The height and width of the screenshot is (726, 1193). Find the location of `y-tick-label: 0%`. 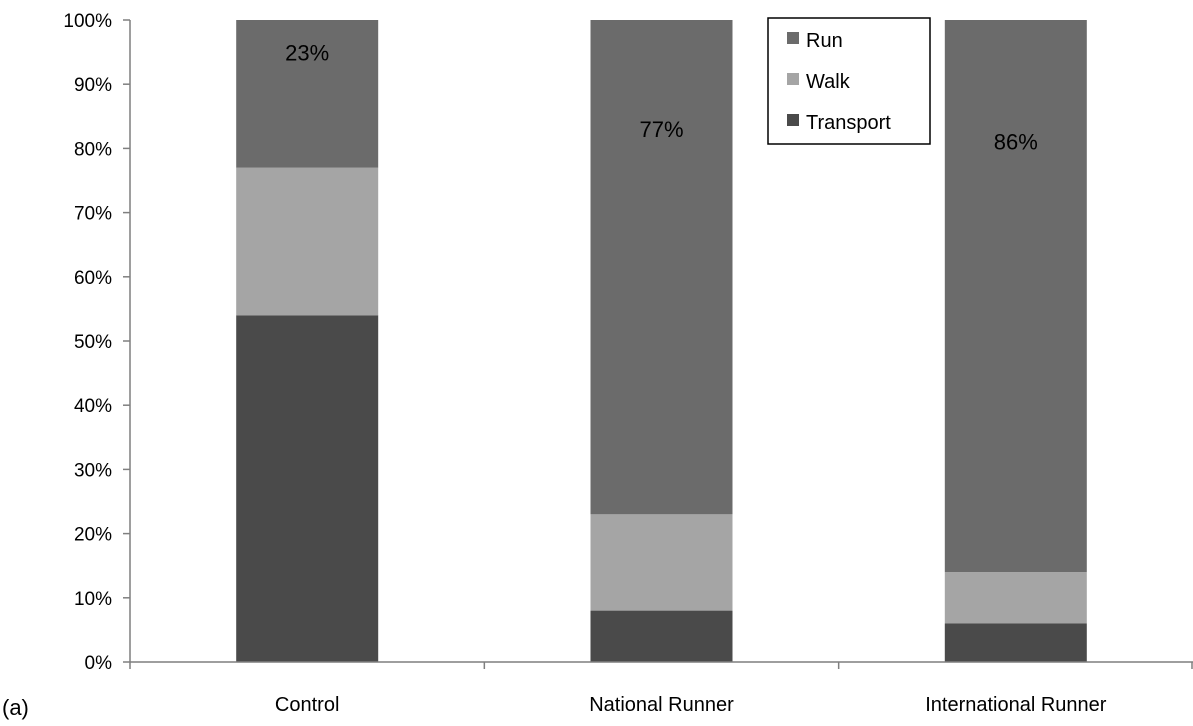

y-tick-label: 0% is located at coordinates (99, 663).